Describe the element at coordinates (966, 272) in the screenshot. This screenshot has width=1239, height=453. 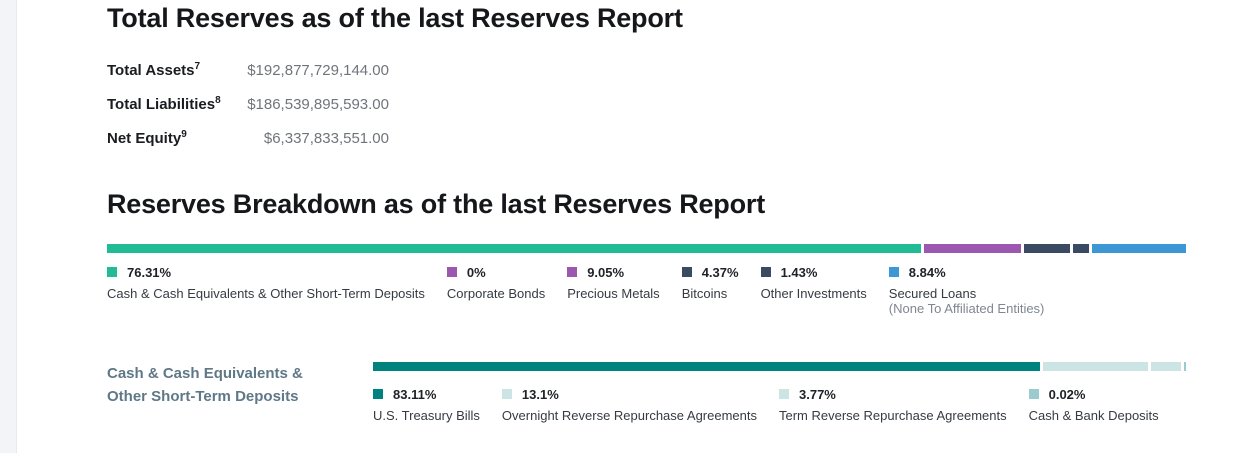
I see `legend-head: 8.84%` at that location.